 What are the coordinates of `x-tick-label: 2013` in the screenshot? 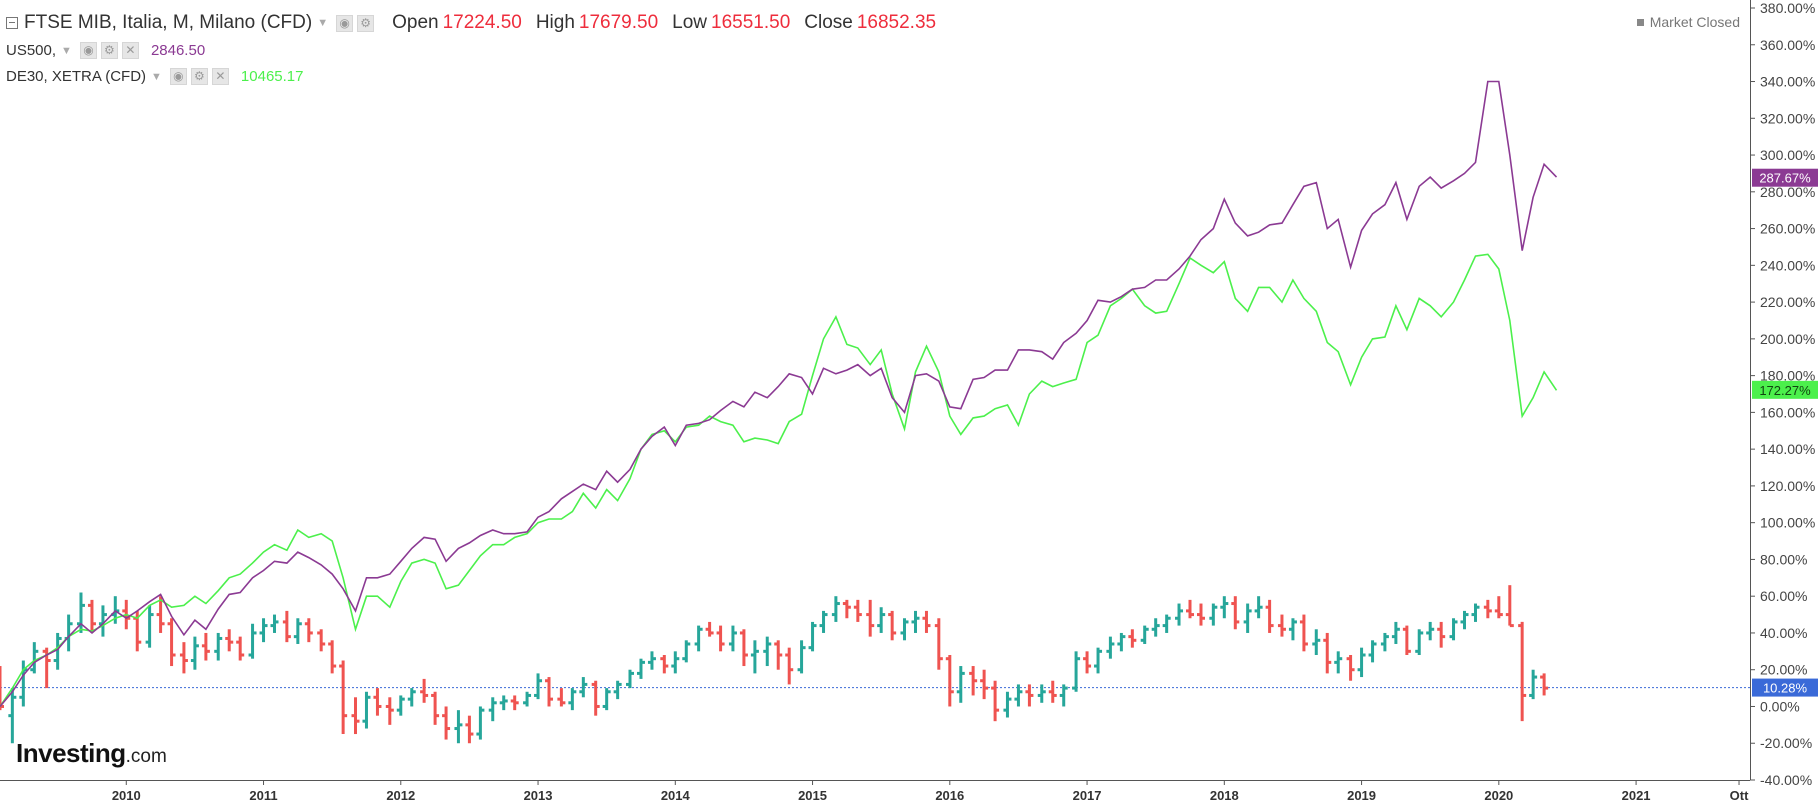 It's located at (538, 795).